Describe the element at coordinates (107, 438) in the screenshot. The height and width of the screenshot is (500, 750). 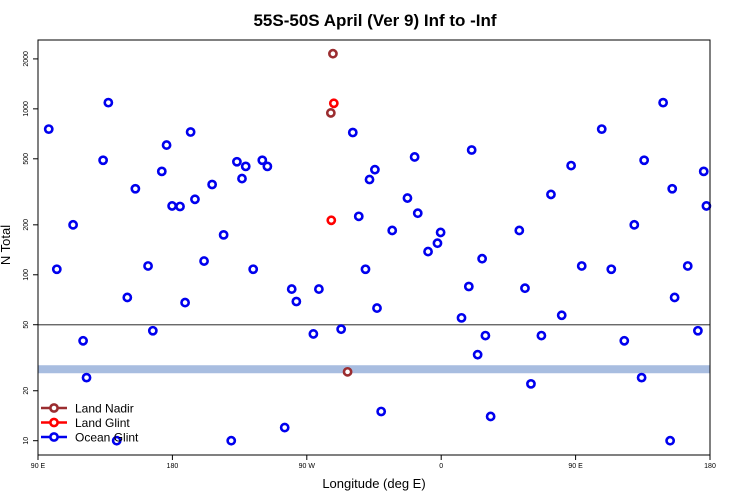
I see `legend-label: Ocean Glint` at that location.